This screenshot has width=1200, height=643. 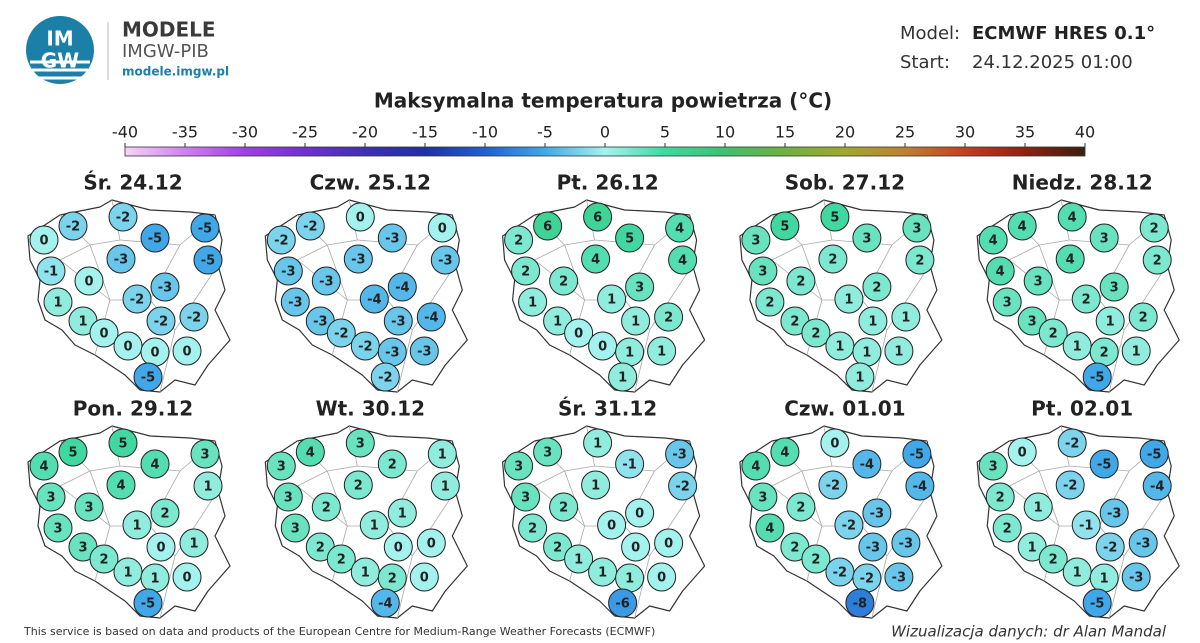 What do you see at coordinates (965, 132) in the screenshot?
I see `colorbar-tick-label: 30` at bounding box center [965, 132].